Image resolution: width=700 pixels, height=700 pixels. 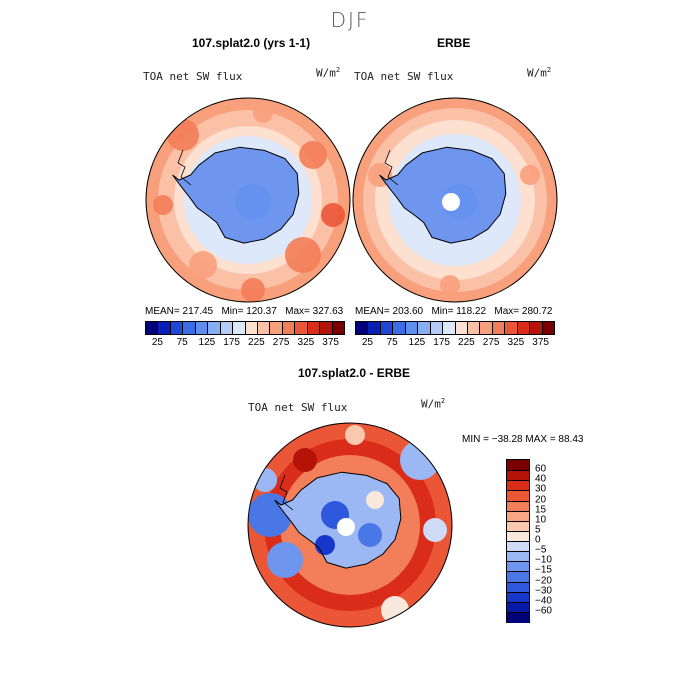 What do you see at coordinates (541, 489) in the screenshot?
I see `diff-colorbar-label: 30` at bounding box center [541, 489].